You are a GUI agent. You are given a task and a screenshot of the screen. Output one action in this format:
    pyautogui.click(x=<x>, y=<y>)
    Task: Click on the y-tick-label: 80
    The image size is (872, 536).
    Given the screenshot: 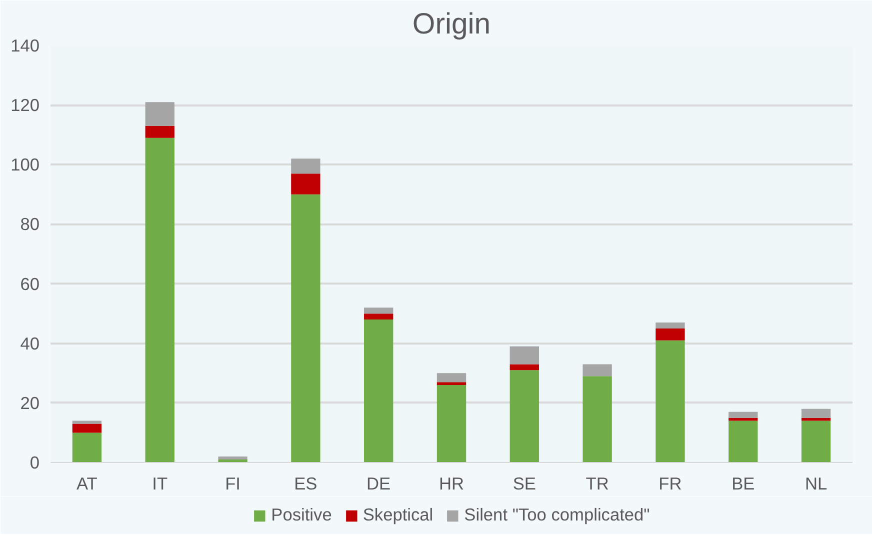 What is the action you would take?
    pyautogui.click(x=30, y=224)
    